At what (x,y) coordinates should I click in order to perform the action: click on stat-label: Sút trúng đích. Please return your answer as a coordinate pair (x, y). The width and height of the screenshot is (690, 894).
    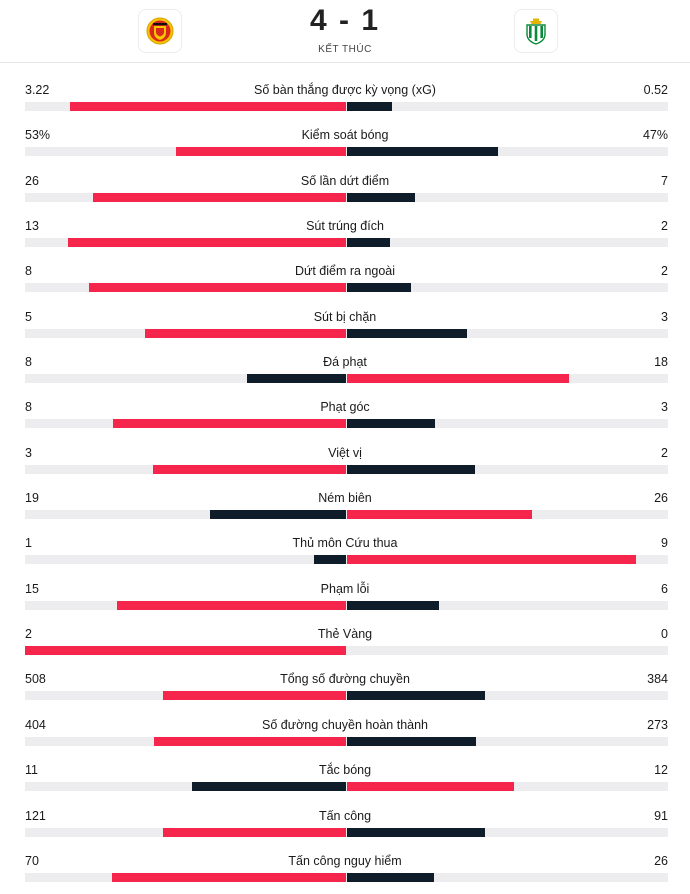
    Looking at the image, I should click on (345, 226).